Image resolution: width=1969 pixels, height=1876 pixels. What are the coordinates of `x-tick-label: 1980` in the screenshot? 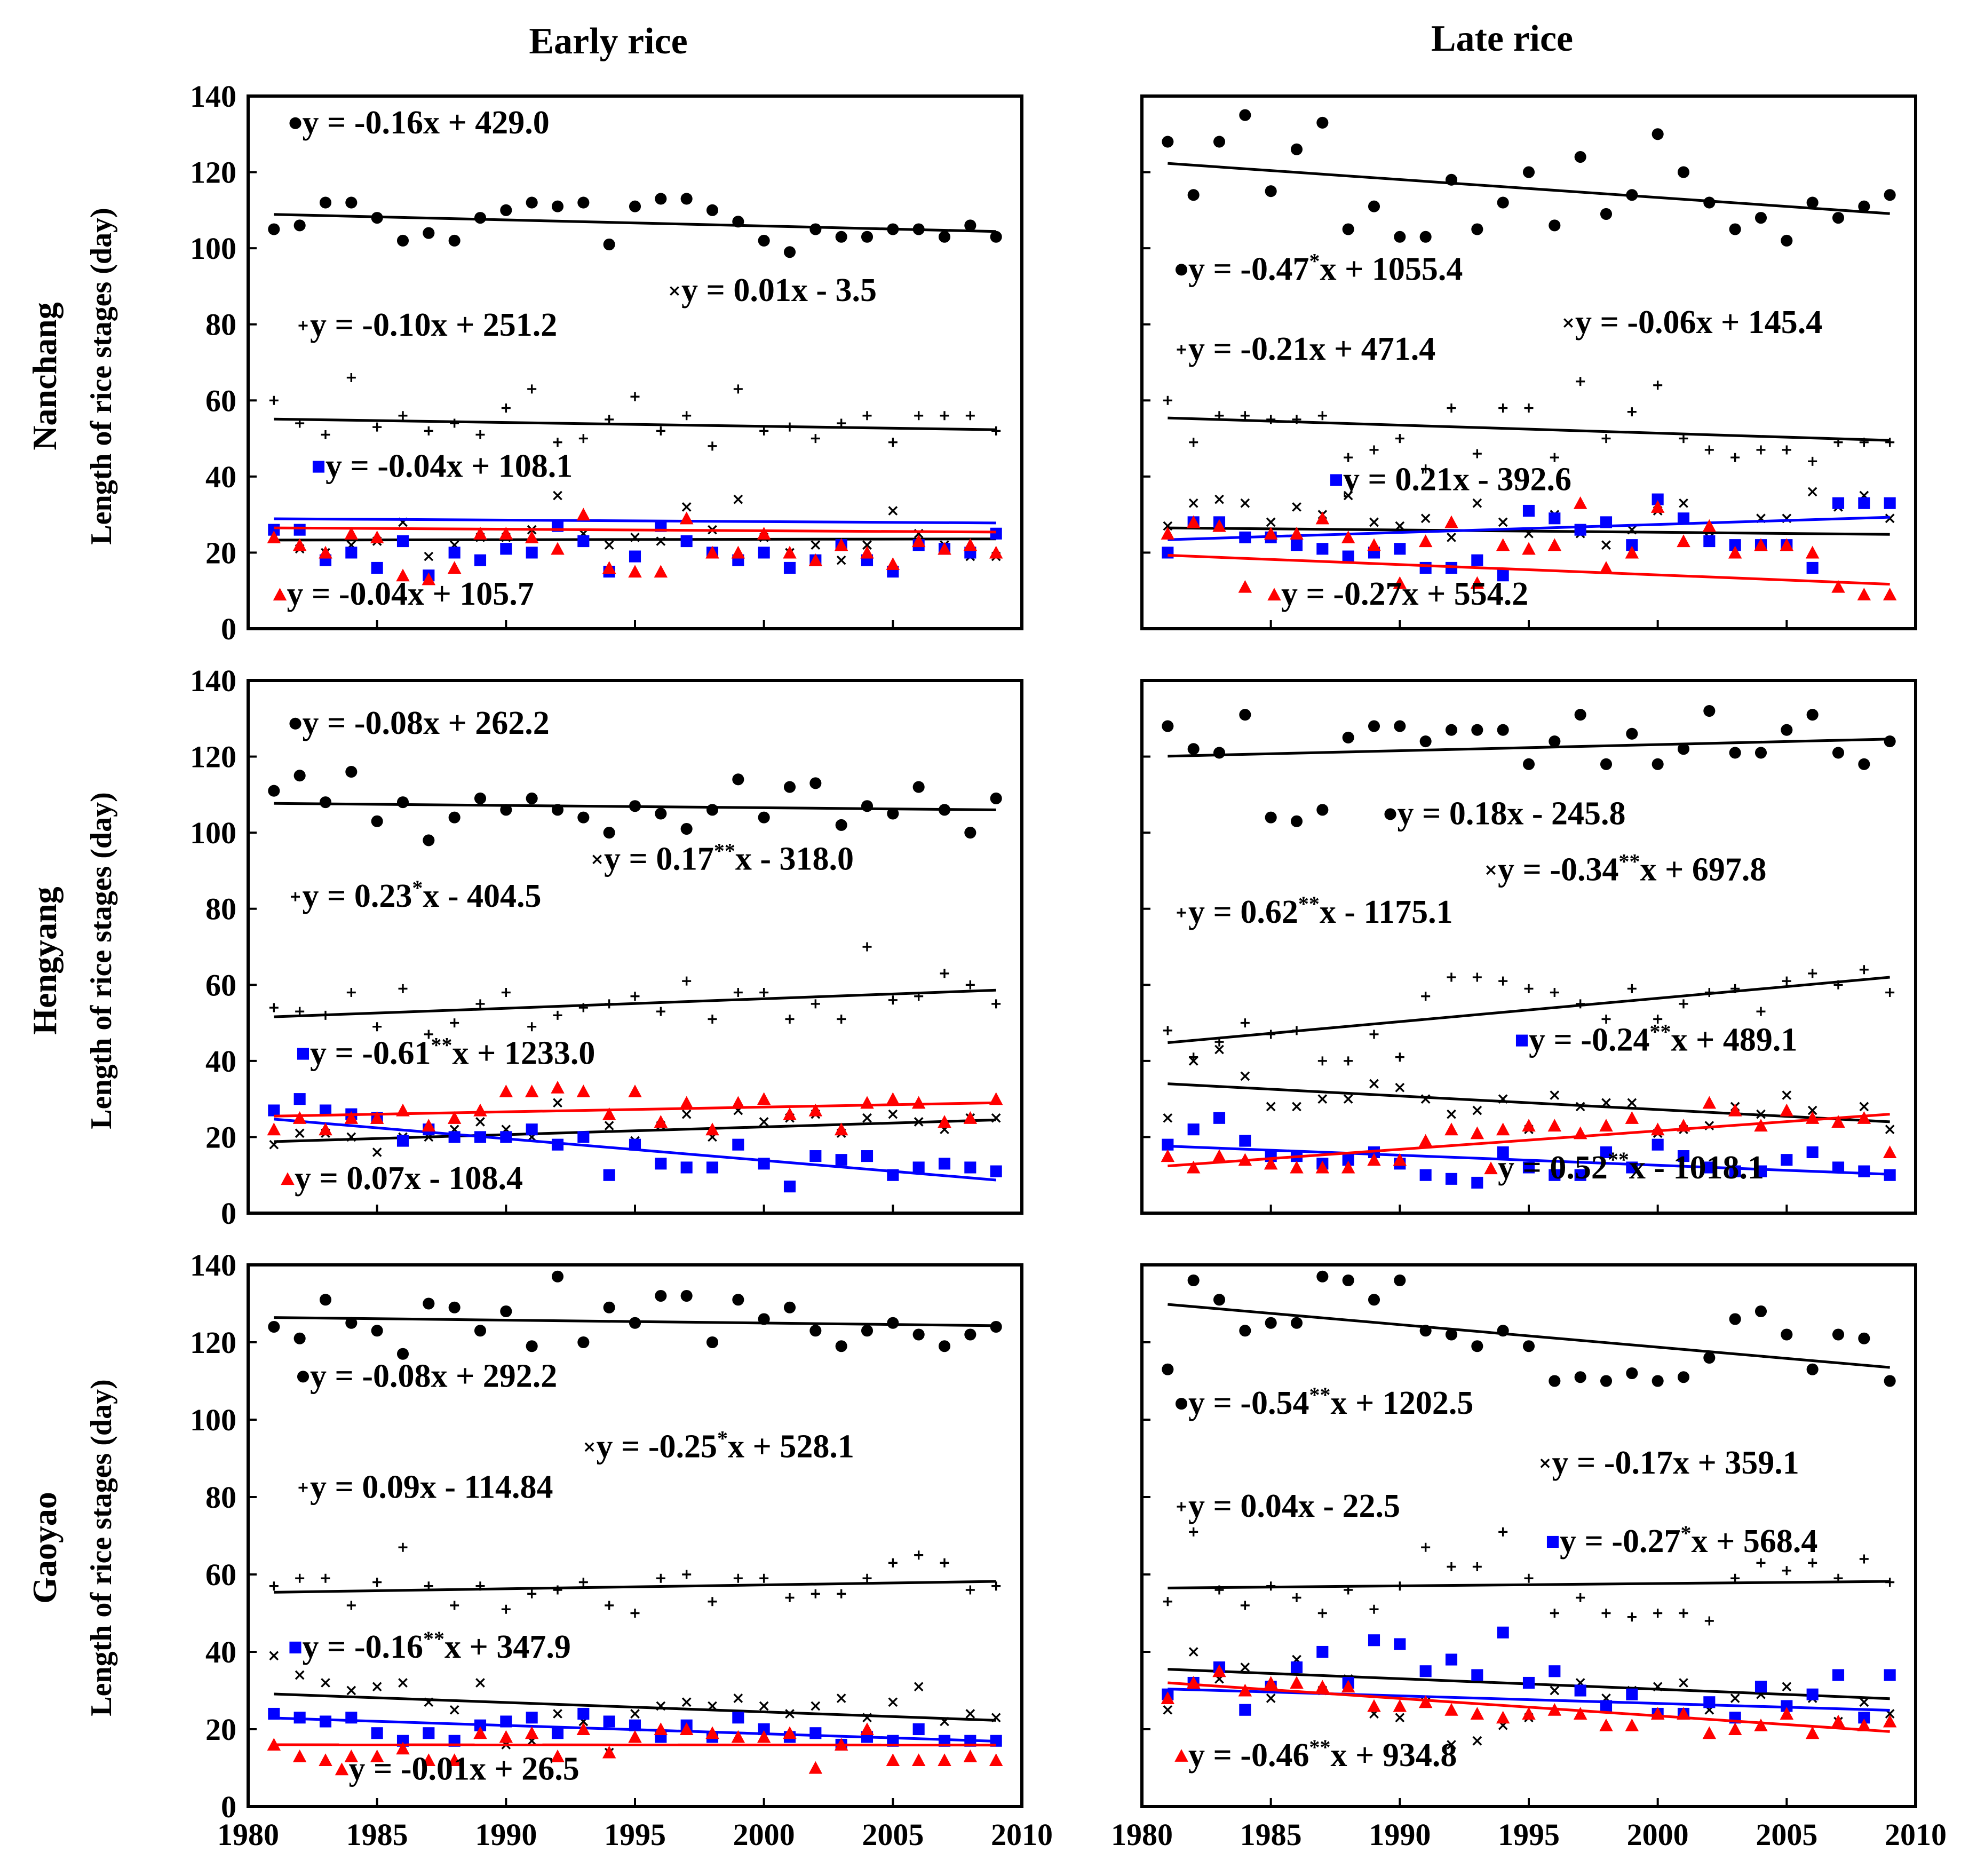 It's located at (248, 1834).